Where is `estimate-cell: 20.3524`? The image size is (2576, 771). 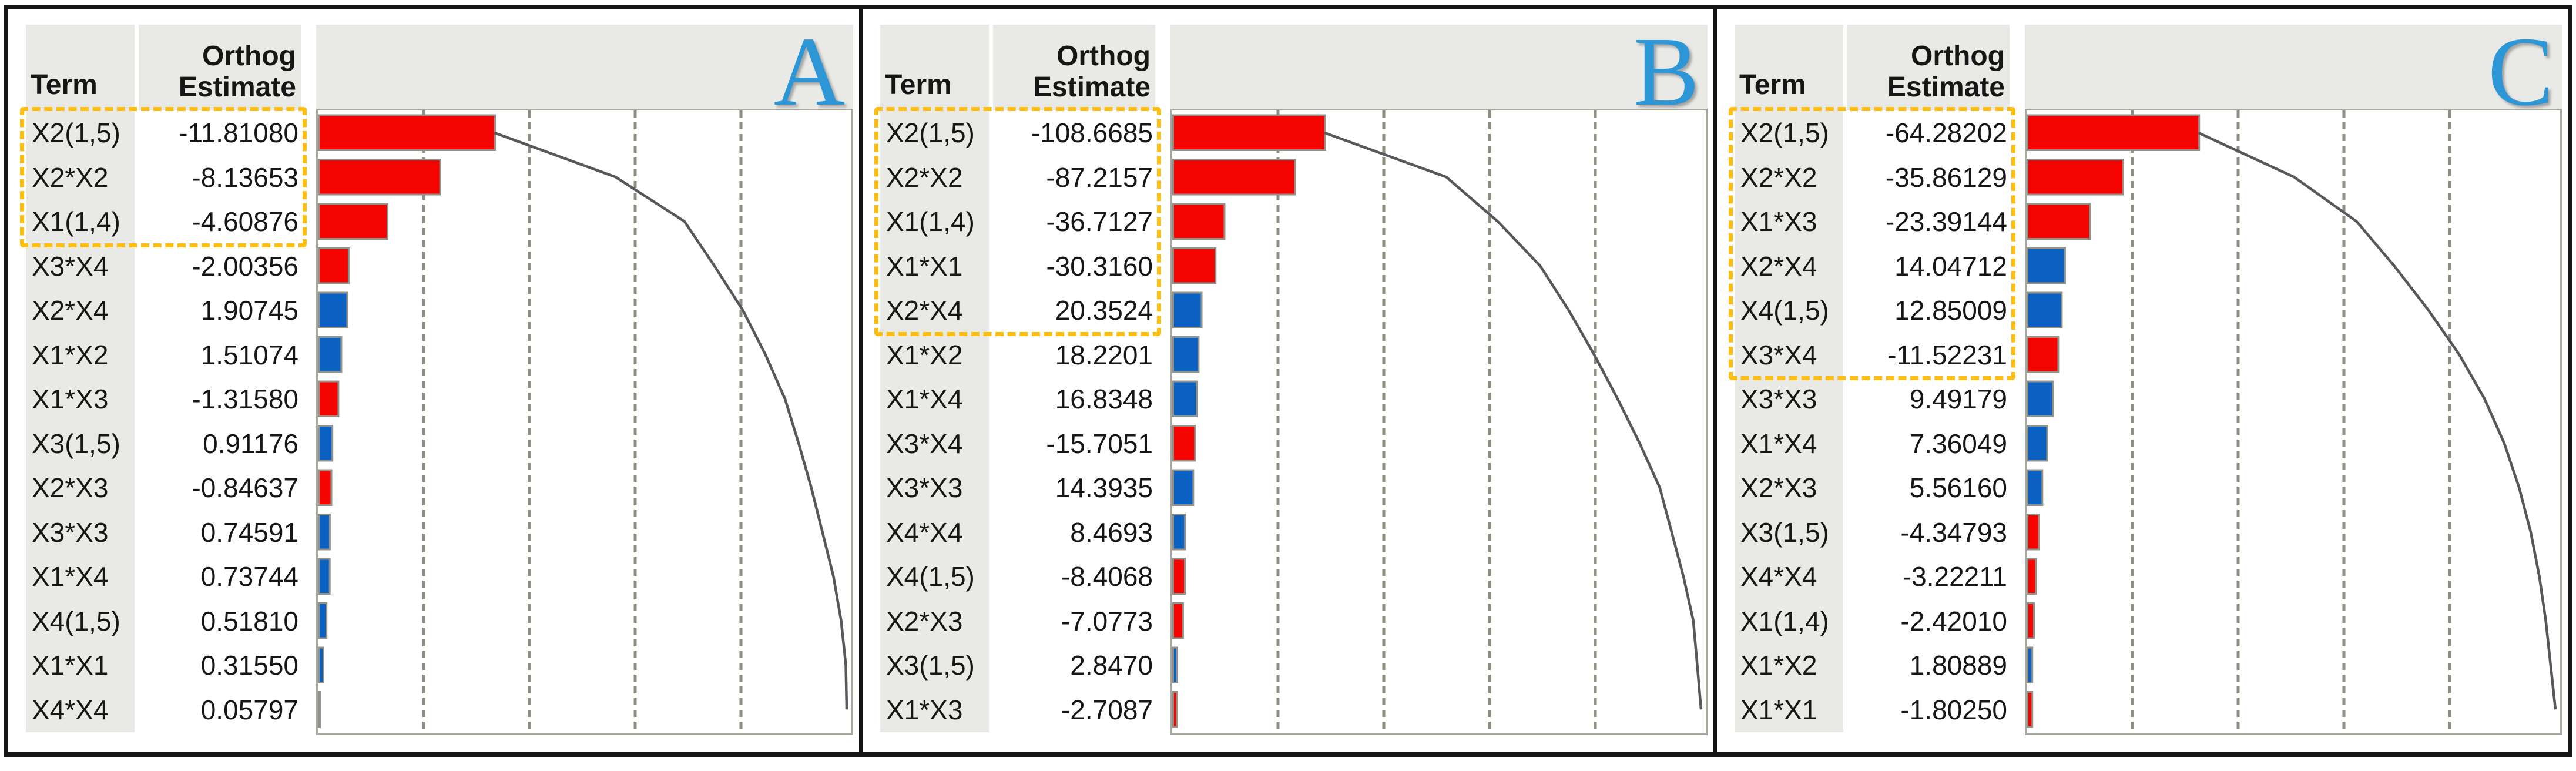
estimate-cell: 20.3524 is located at coordinates (1104, 310).